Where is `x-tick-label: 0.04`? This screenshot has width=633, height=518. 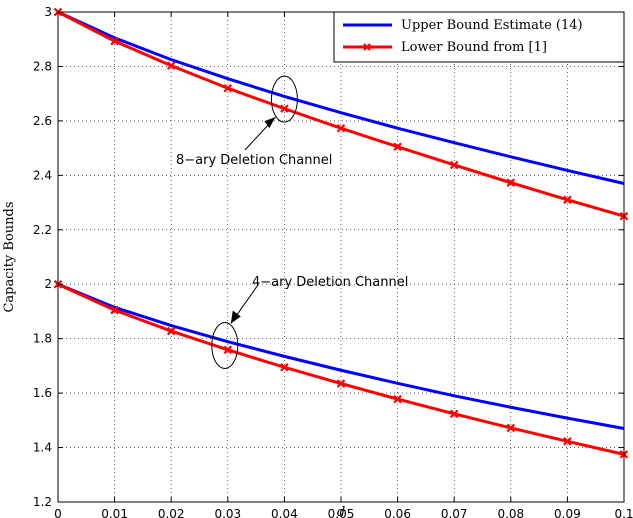
x-tick-label: 0.04 is located at coordinates (284, 512).